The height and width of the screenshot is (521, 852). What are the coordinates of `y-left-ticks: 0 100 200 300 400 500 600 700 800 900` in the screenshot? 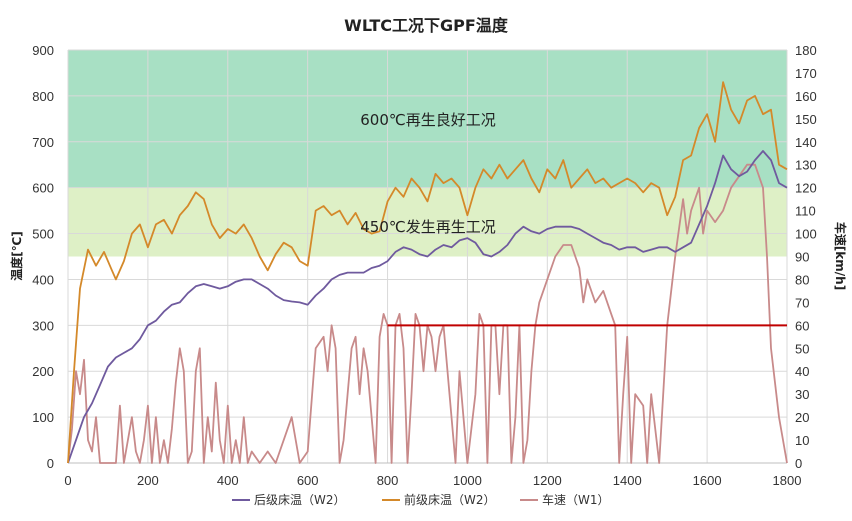 It's located at (43, 257).